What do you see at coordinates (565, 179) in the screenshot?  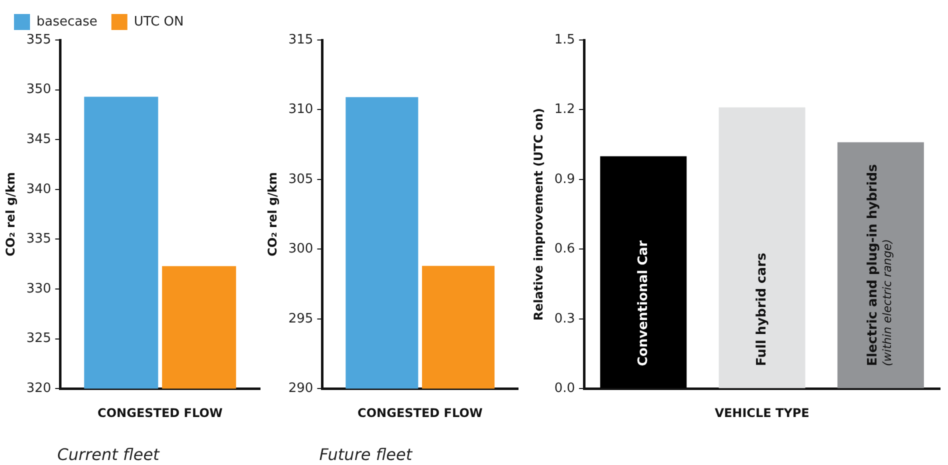 I see `y-tick-label: 0.9` at bounding box center [565, 179].